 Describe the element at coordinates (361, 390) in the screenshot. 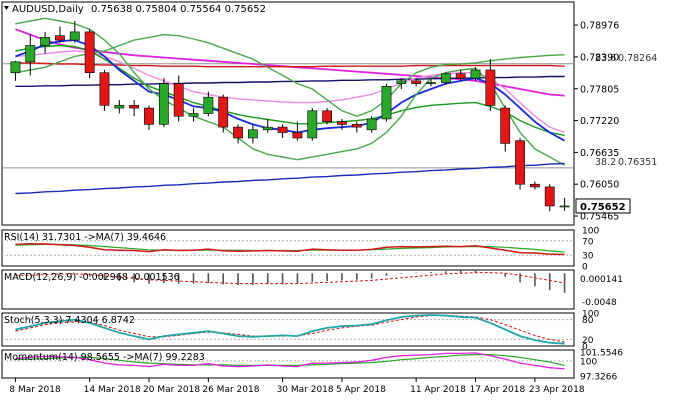

I see `x-axis-label: 5 Apr 2018` at that location.